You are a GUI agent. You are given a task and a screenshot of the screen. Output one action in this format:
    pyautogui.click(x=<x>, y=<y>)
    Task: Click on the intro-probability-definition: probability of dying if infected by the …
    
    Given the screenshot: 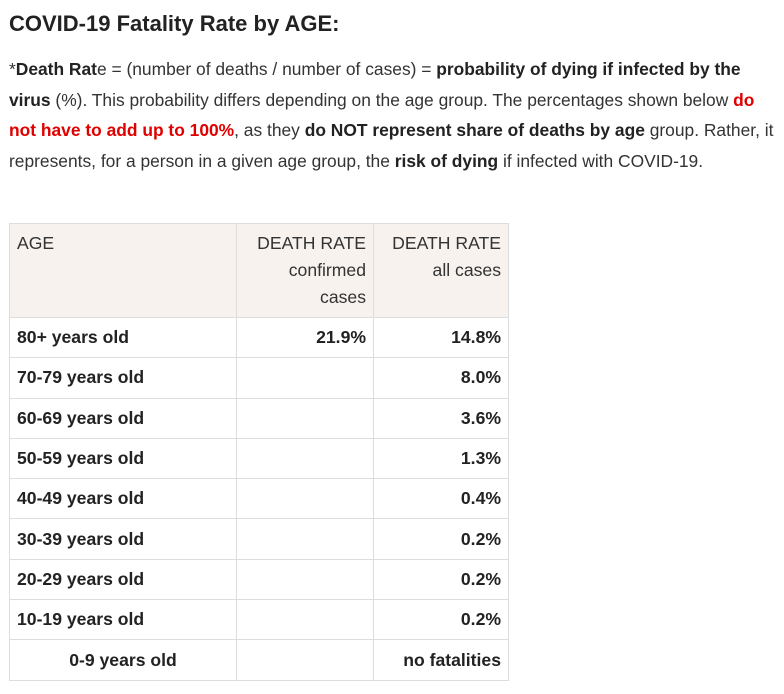 What is the action you would take?
    pyautogui.click(x=375, y=84)
    